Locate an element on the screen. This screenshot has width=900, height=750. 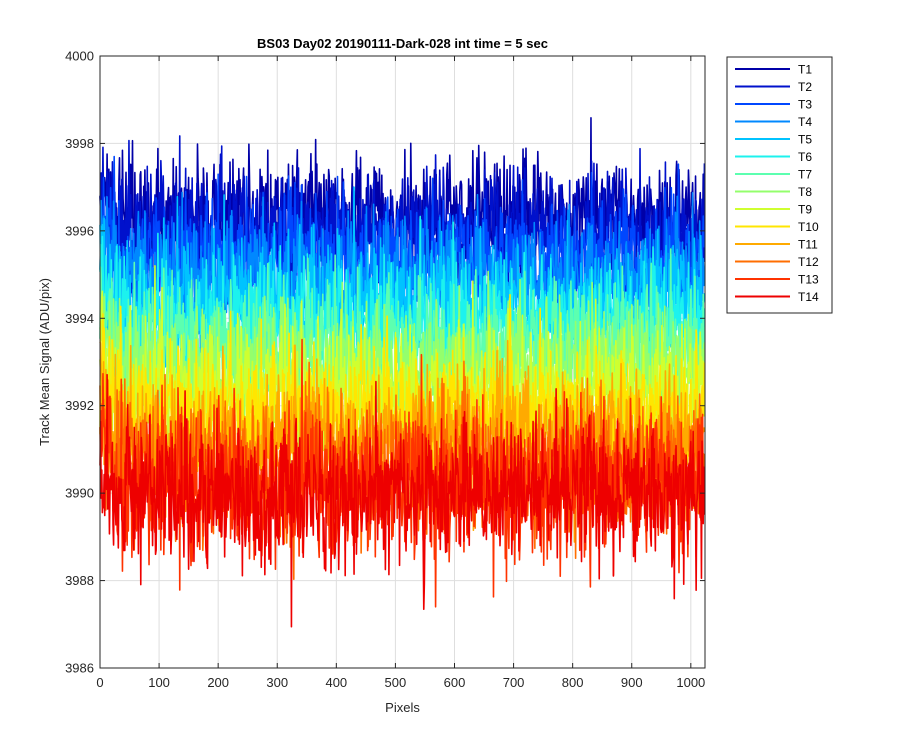
y-tick-label: 4000 is located at coordinates (79, 56).